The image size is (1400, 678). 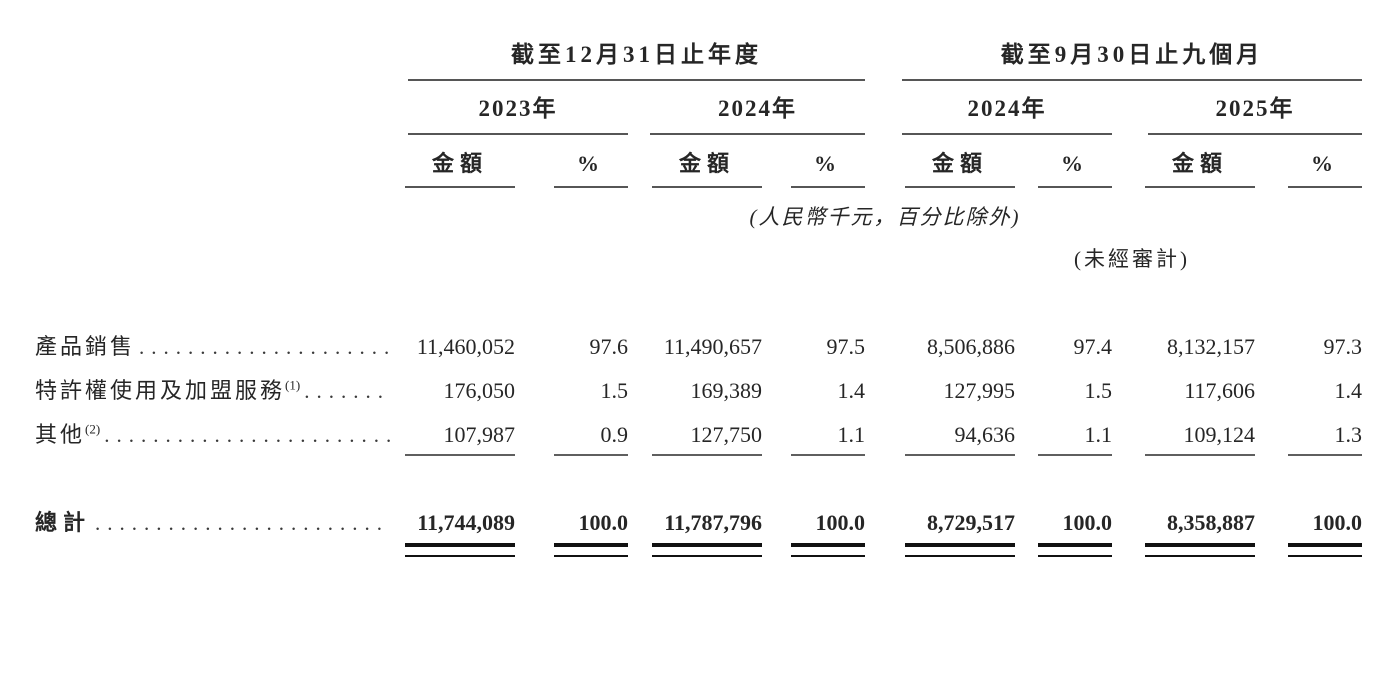 I want to click on amount-col-header-2023-box: 金額, so click(x=452, y=168).